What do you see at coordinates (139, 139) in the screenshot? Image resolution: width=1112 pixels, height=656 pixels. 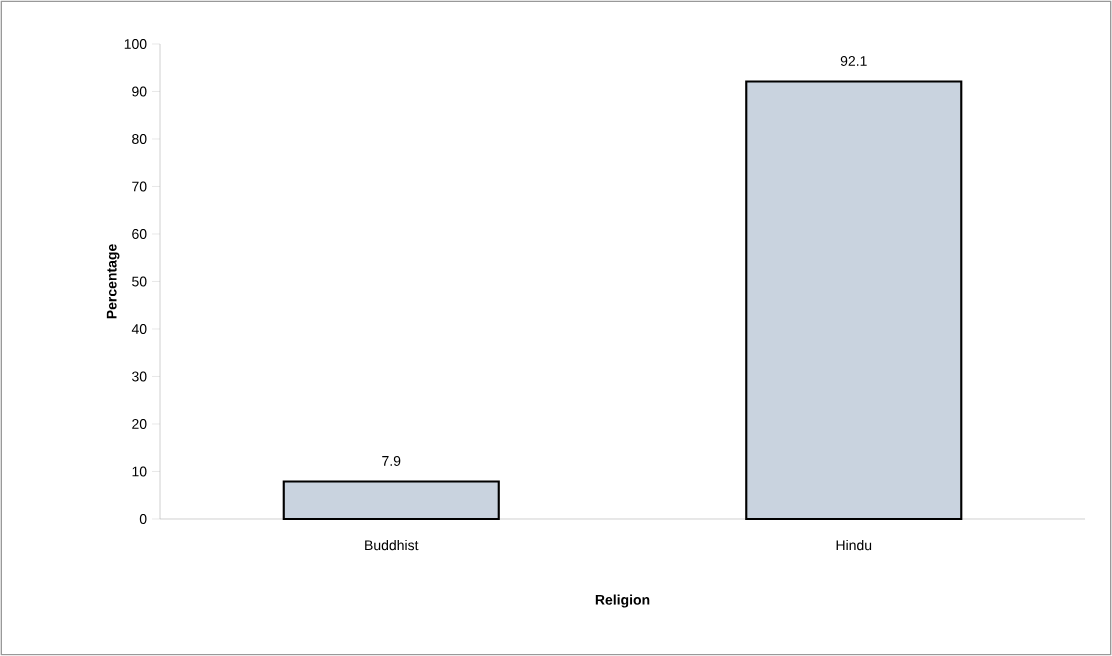 I see `y-tick-label: 80` at bounding box center [139, 139].